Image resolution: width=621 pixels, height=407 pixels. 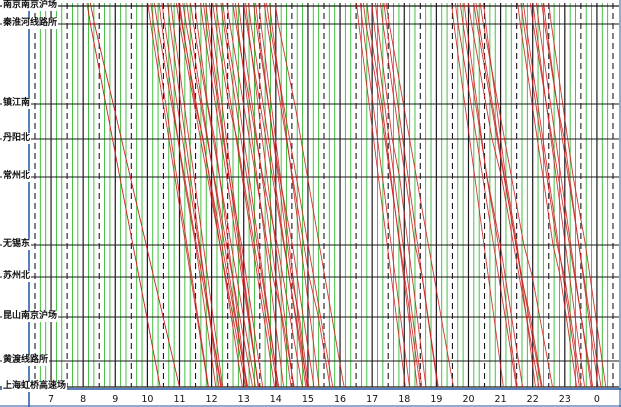 What do you see at coordinates (17, 103) in the screenshot?
I see `station-label-zhenjiang-nan: 镇江南` at bounding box center [17, 103].